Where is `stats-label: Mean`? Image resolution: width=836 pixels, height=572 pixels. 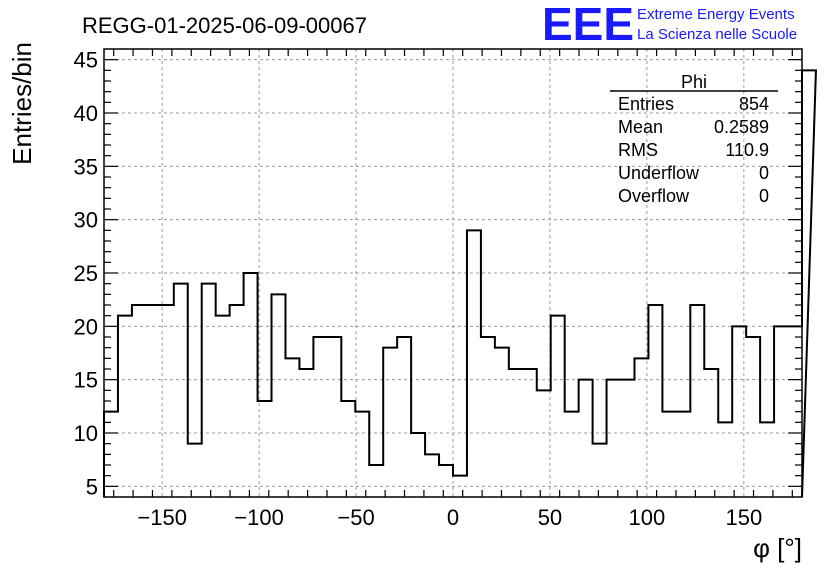
stats-label: Mean is located at coordinates (640, 127).